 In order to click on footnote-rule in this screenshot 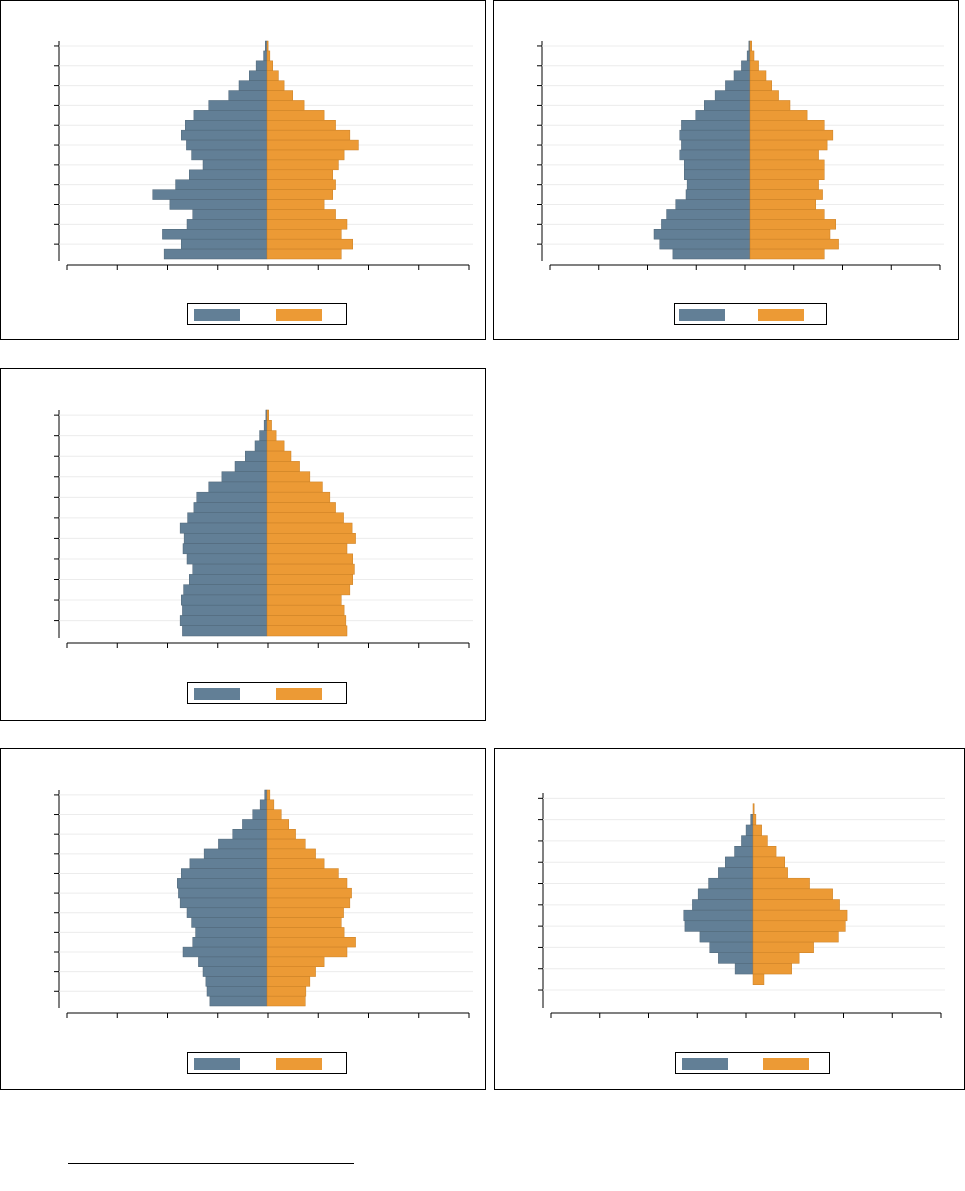, I will do `click(211, 1163)`.